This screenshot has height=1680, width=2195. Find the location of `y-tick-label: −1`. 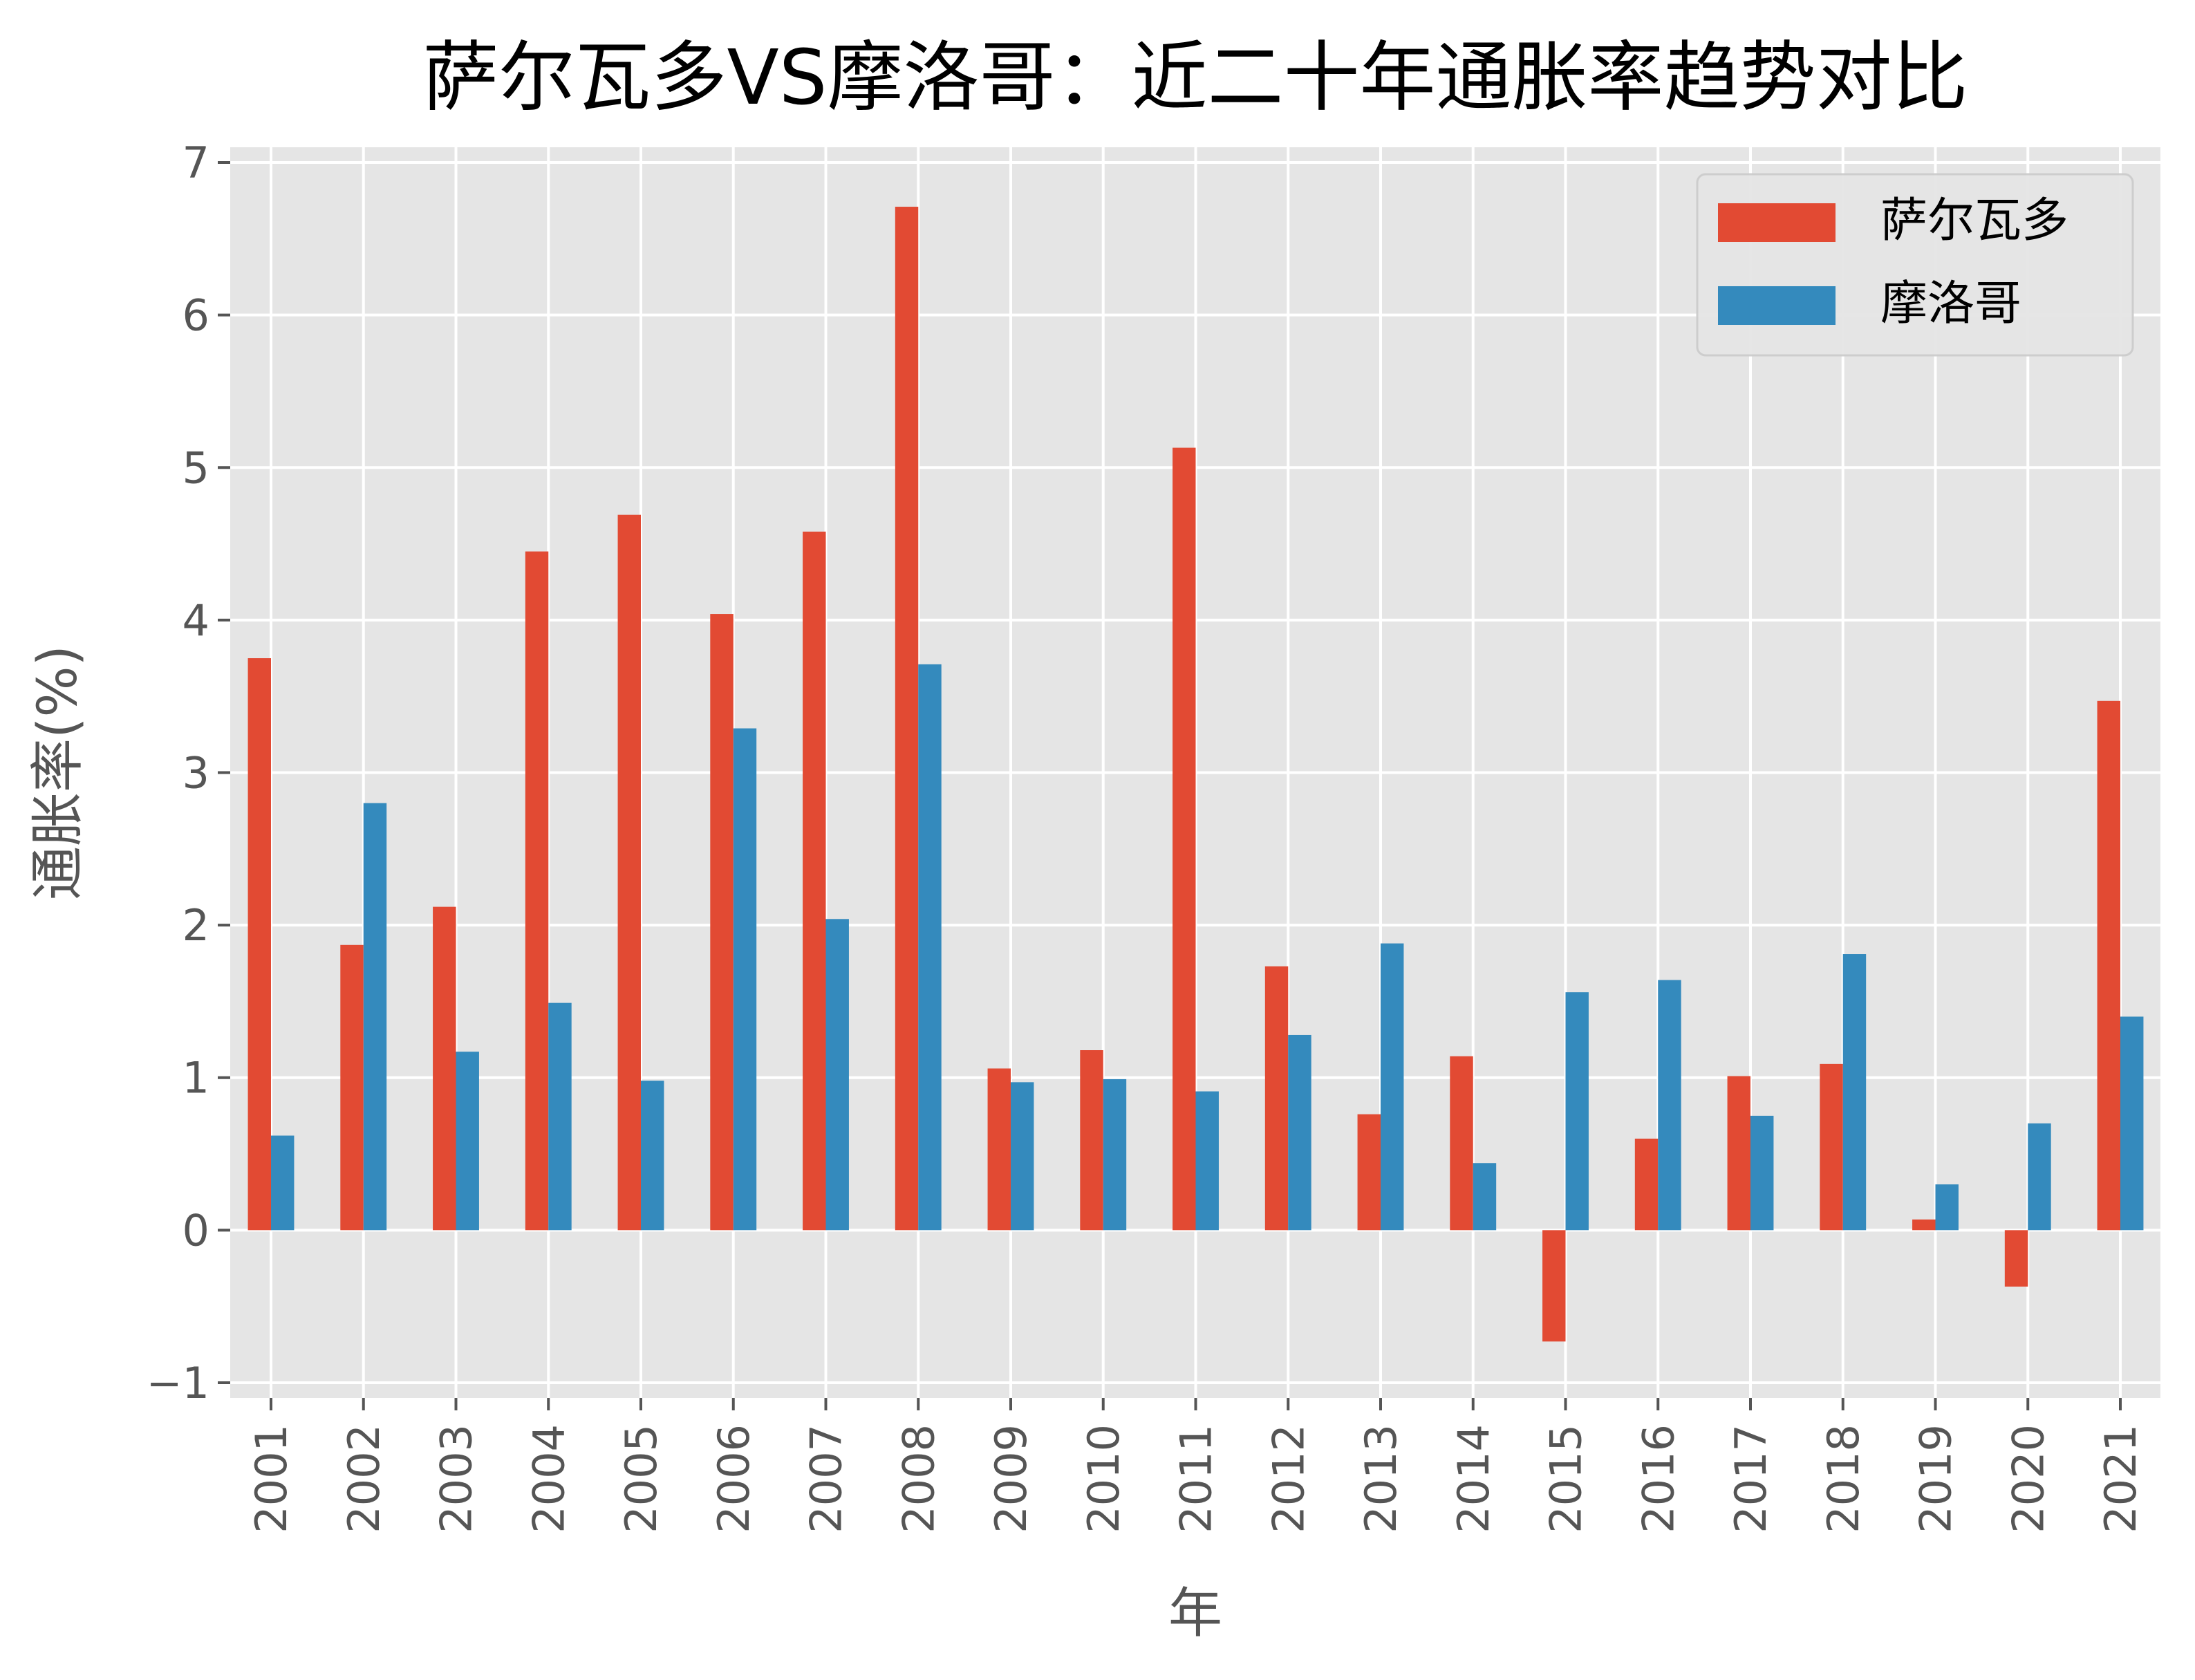

y-tick-label: −1 is located at coordinates (178, 1383).